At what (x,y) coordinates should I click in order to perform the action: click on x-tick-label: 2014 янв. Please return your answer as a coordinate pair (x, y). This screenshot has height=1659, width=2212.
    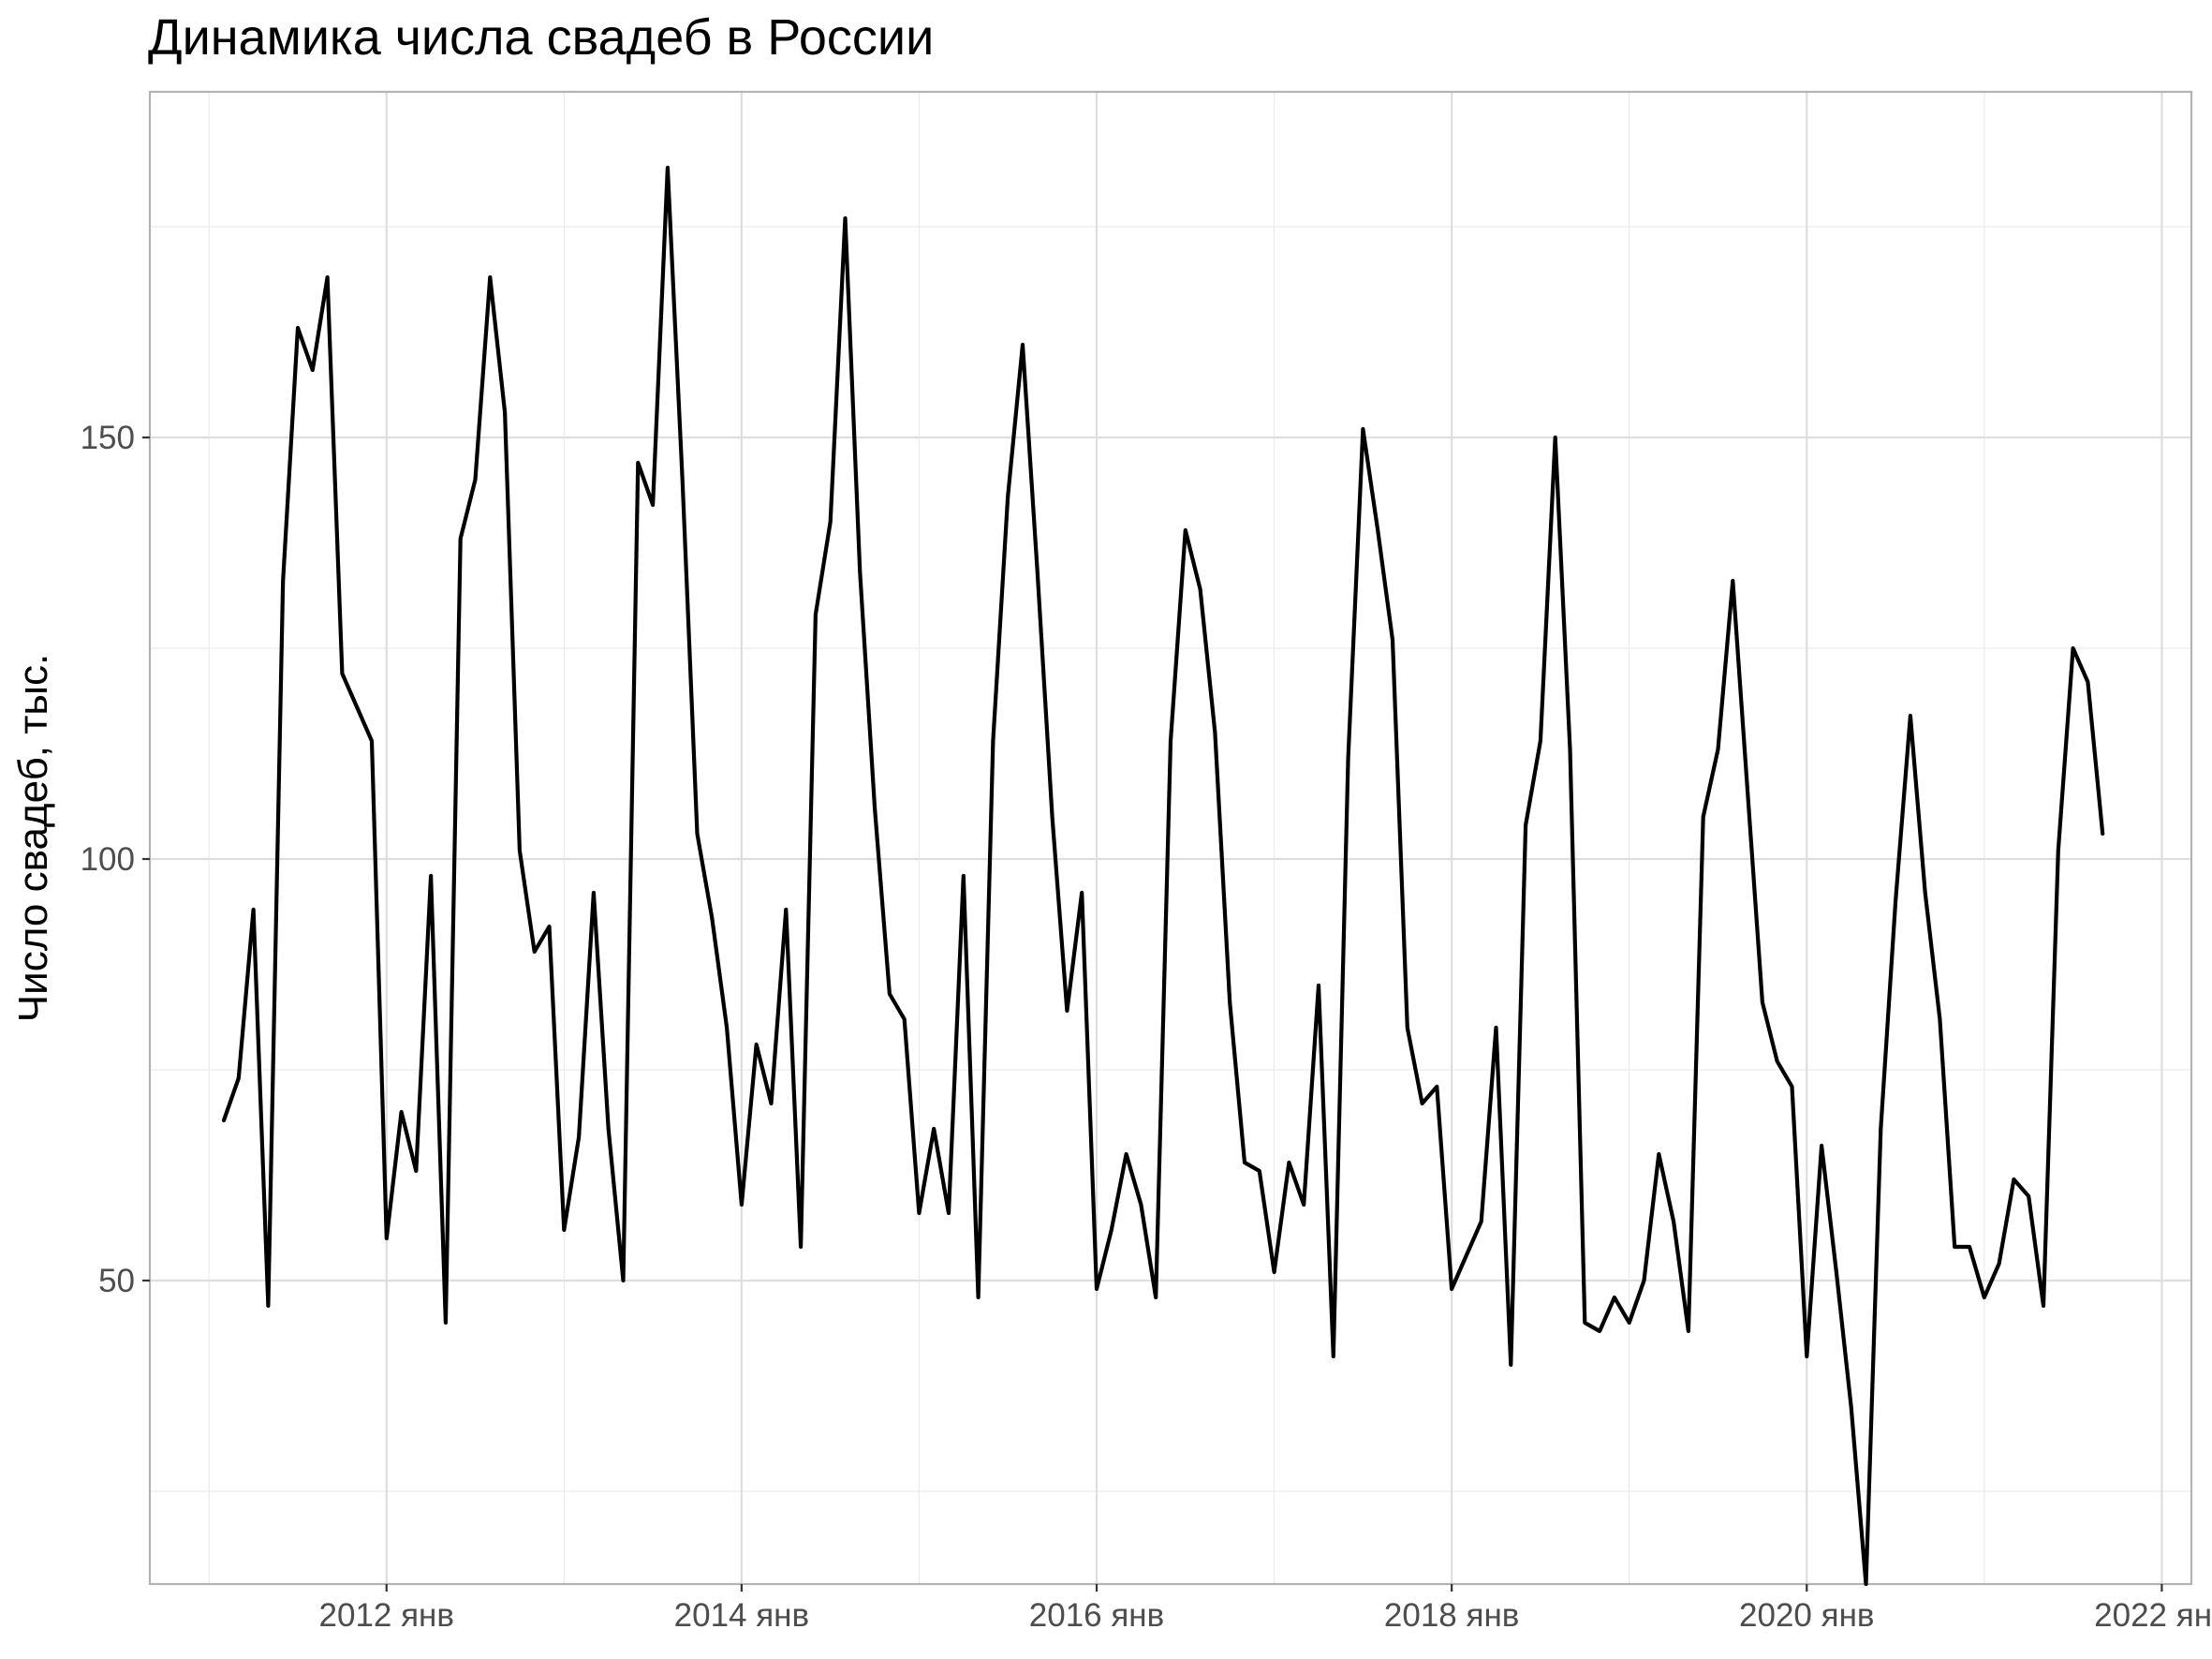
    Looking at the image, I should click on (741, 1616).